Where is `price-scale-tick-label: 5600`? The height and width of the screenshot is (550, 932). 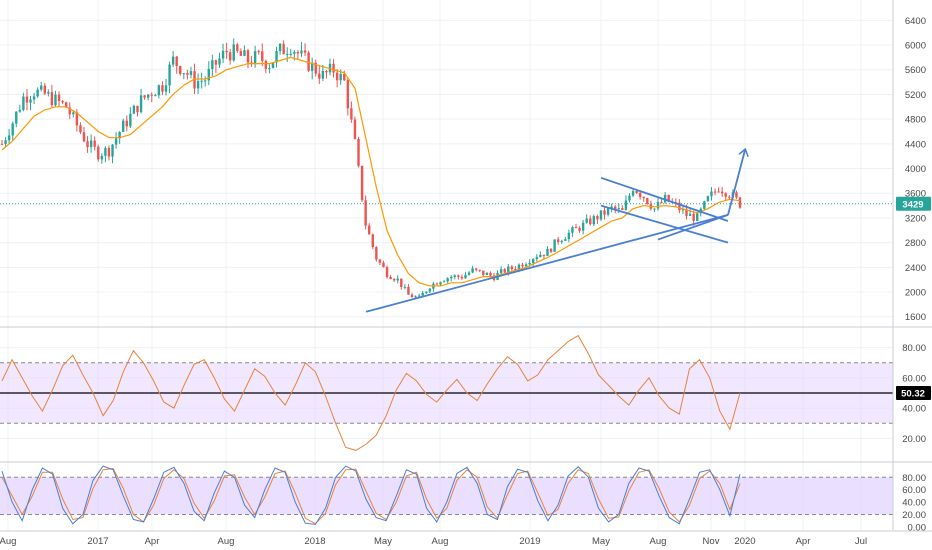 price-scale-tick-label: 5600 is located at coordinates (915, 70).